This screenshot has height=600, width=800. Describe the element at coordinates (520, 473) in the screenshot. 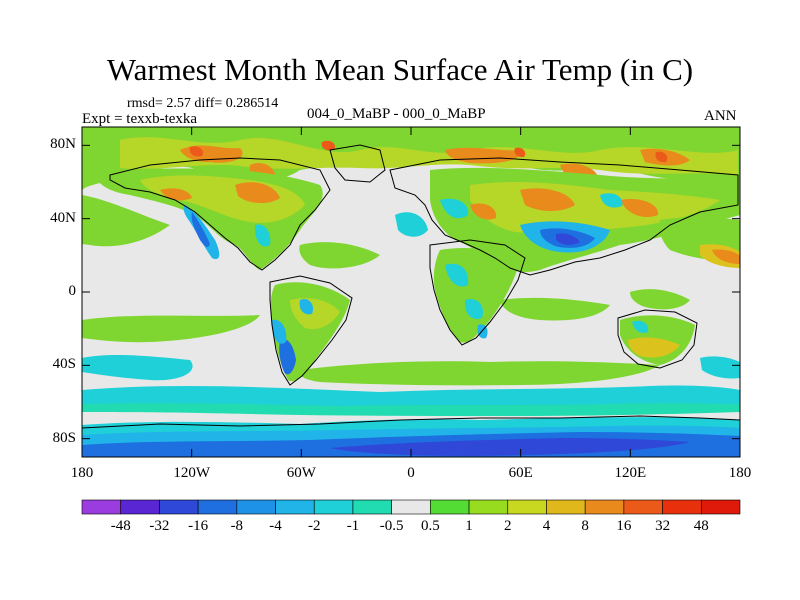

I see `lon-label: 60E` at that location.